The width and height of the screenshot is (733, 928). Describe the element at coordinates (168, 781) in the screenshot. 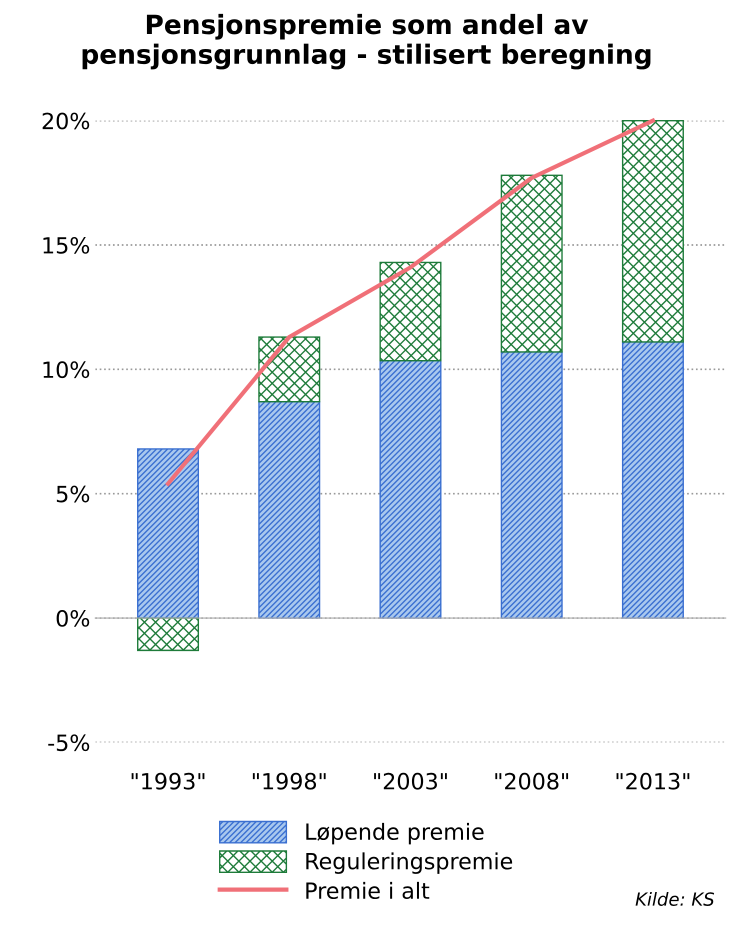

I see `x-tick-label: "1993"` at that location.